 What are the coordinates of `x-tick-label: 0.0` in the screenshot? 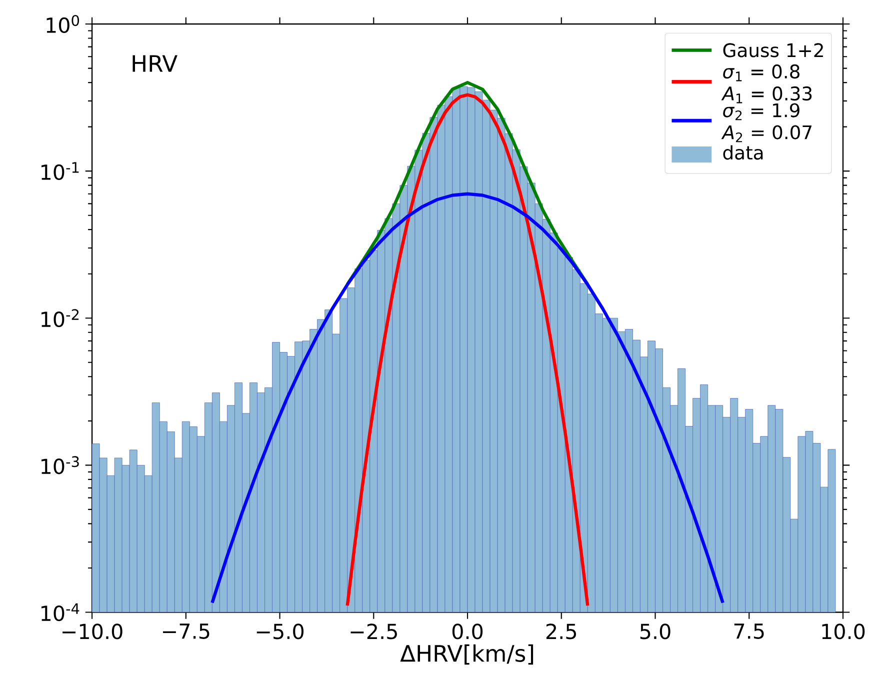 It's located at (467, 632).